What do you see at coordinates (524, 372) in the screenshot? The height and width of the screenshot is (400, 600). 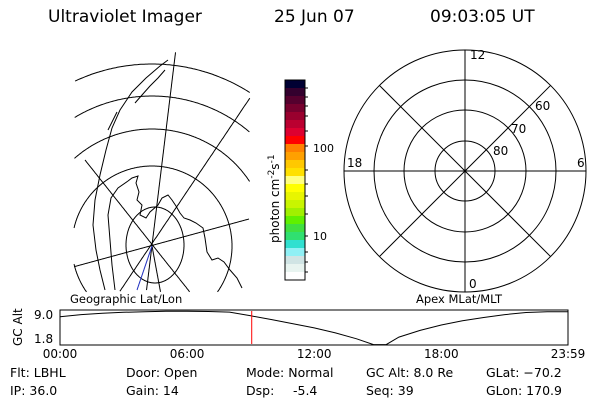 I see `glat-info: GLat: −70.2` at bounding box center [524, 372].